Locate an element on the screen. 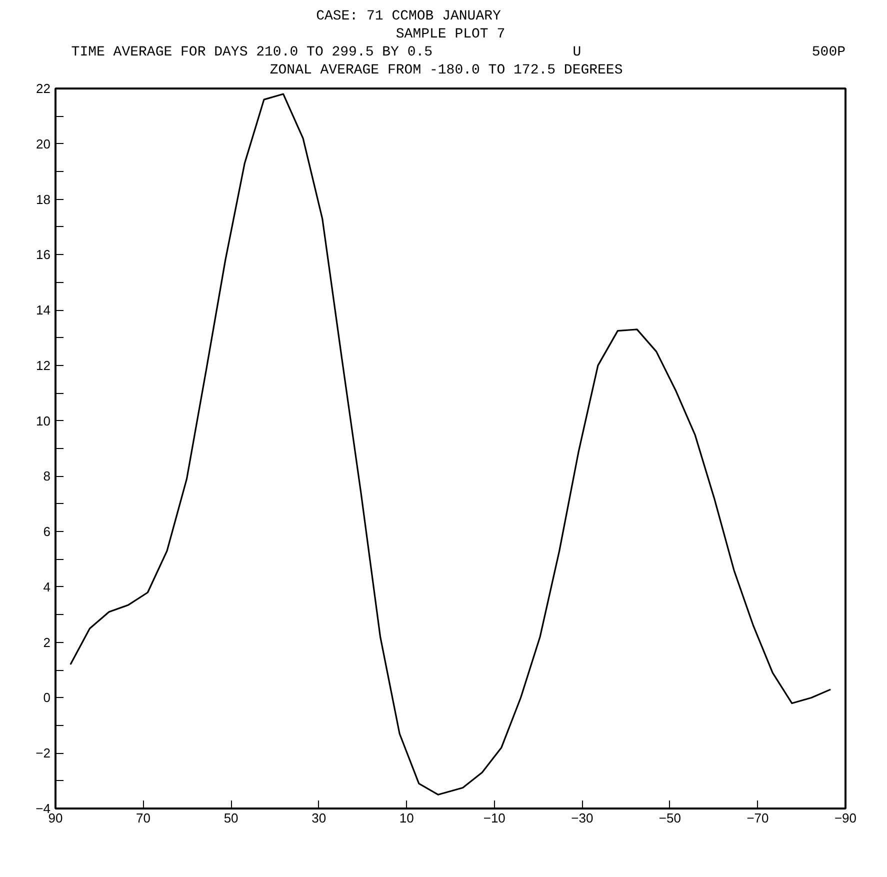 The width and height of the screenshot is (887, 877). x-tick-label: −30 is located at coordinates (582, 818).